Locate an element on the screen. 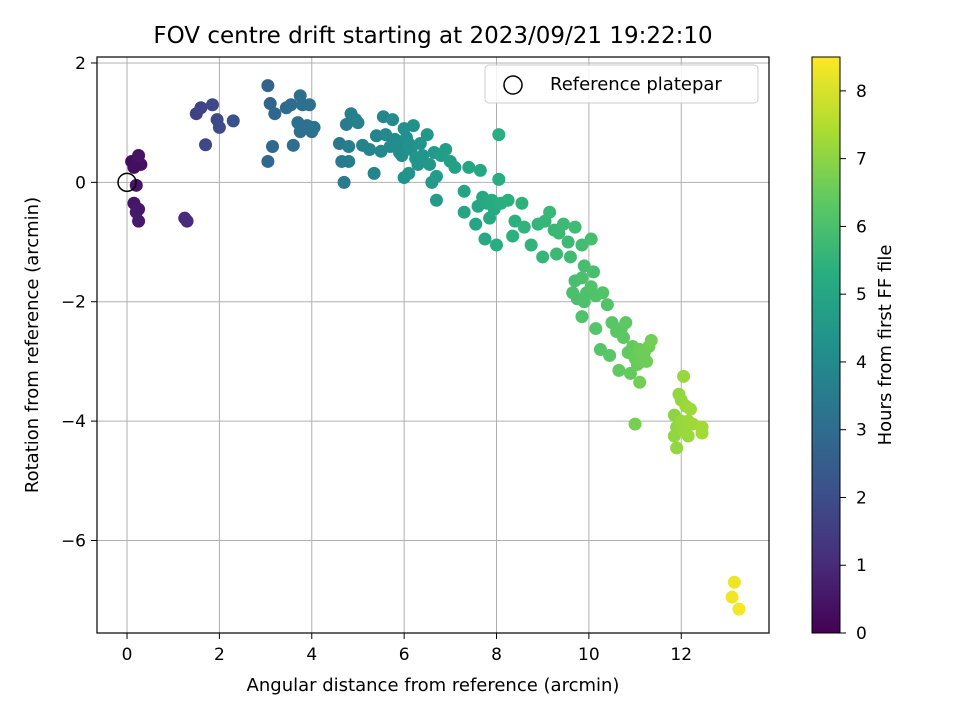 This screenshot has height=720, width=960. colorbar is located at coordinates (826, 345).